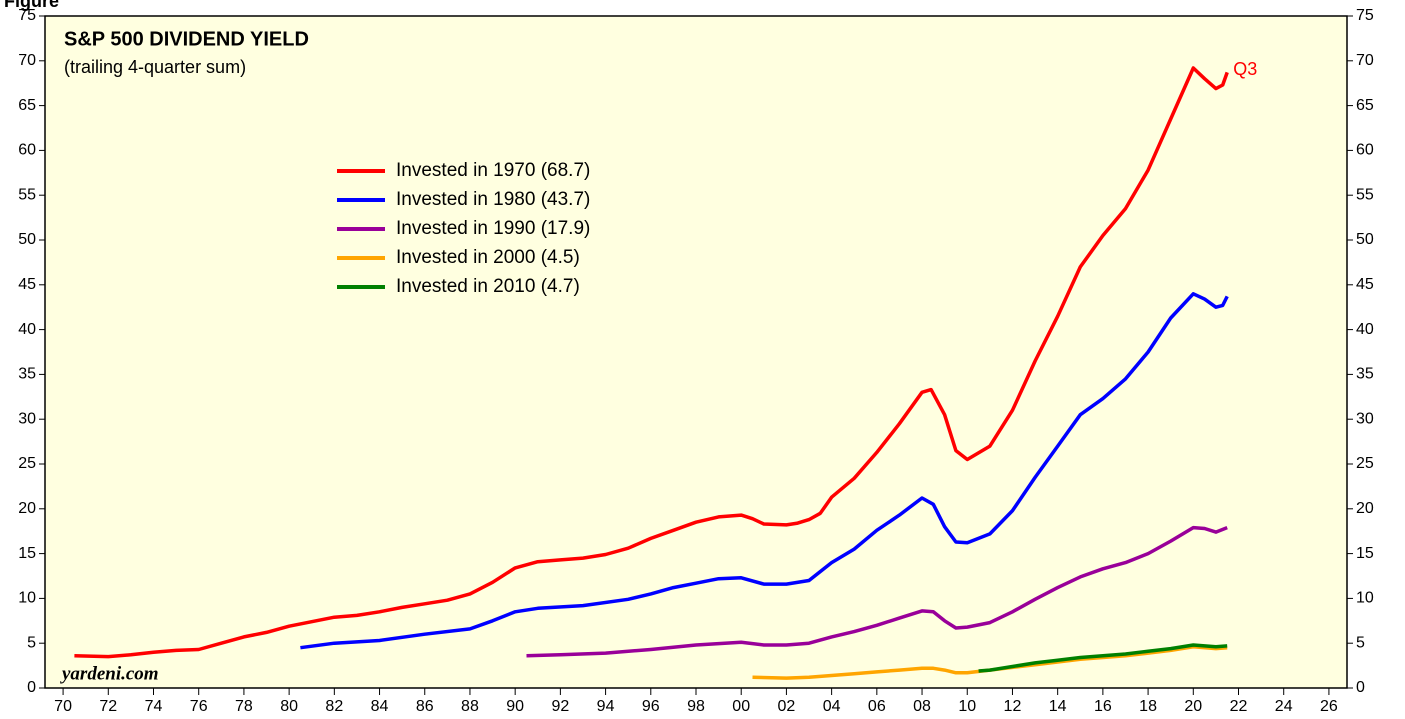  What do you see at coordinates (1365, 284) in the screenshot?
I see `y2-tick-label: 45` at bounding box center [1365, 284].